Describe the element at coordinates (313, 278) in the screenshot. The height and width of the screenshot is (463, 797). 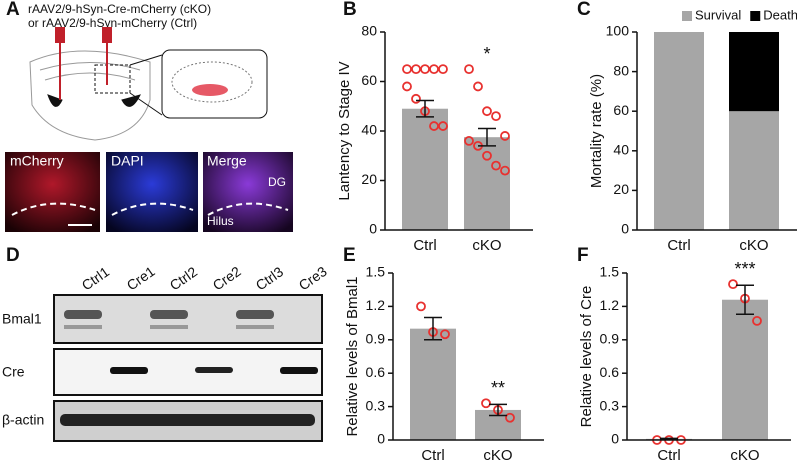
I see `lane-label: Cre3` at that location.